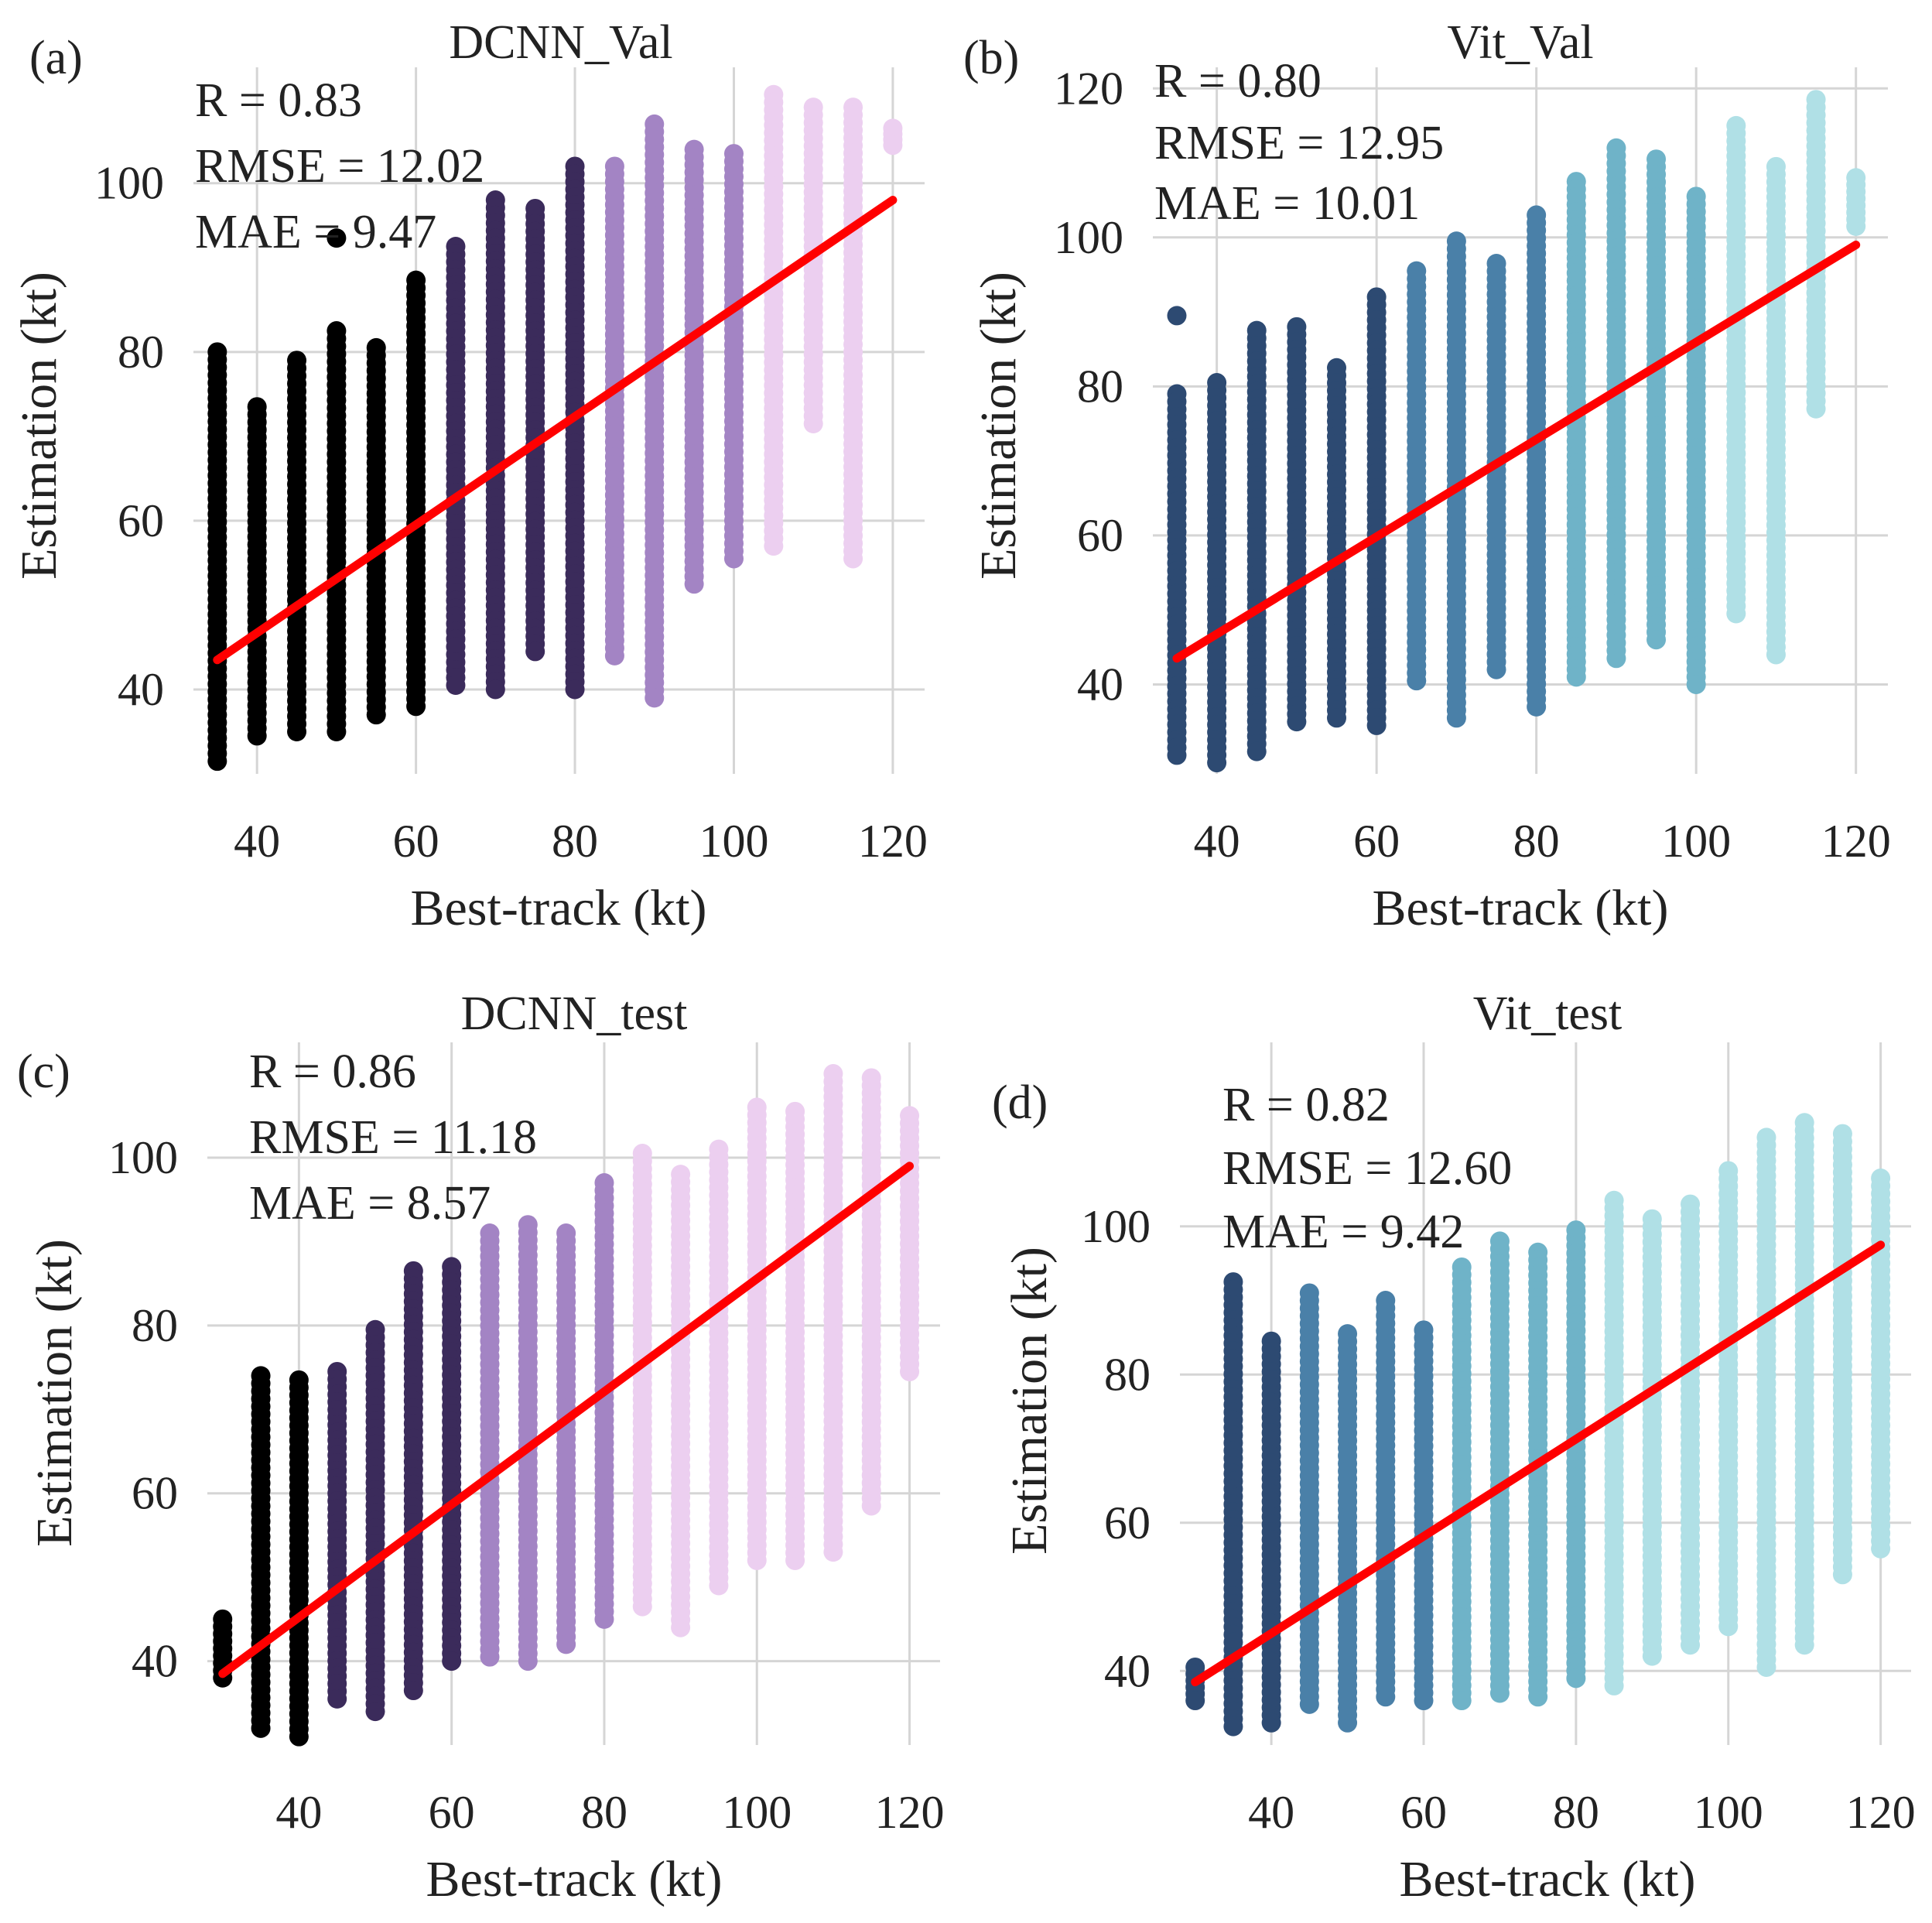 The image size is (1932, 1923). I want to click on panel-label: (b), so click(991, 58).